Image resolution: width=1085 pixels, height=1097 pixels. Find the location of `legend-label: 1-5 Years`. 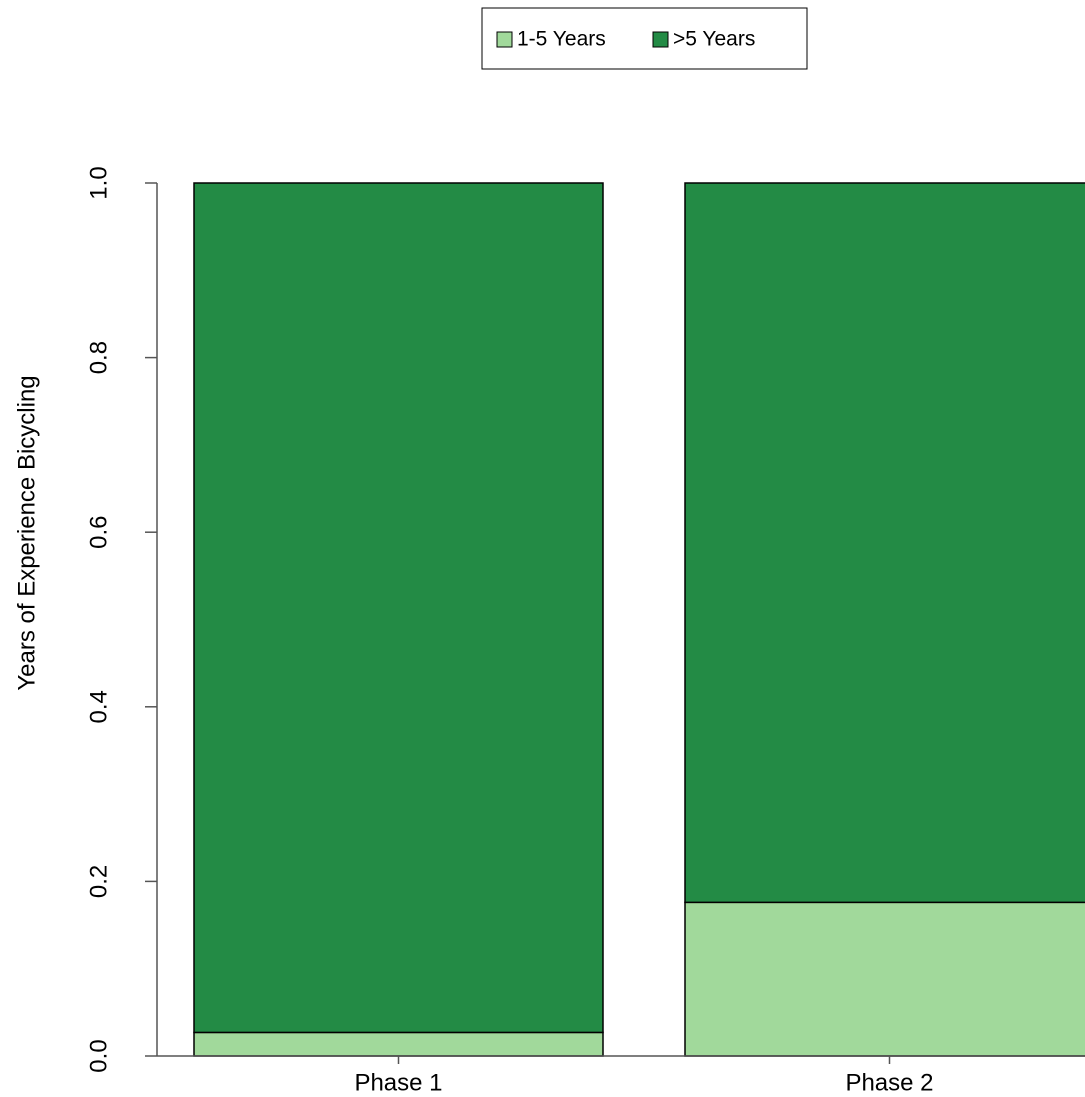

legend-label: 1-5 Years is located at coordinates (561, 39).